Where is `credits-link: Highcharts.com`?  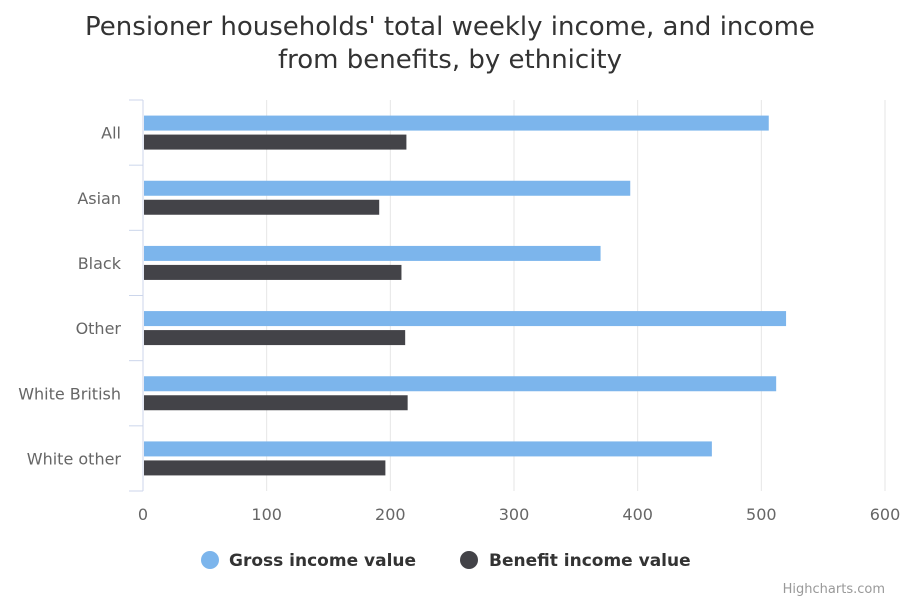
credits-link: Highcharts.com is located at coordinates (834, 589).